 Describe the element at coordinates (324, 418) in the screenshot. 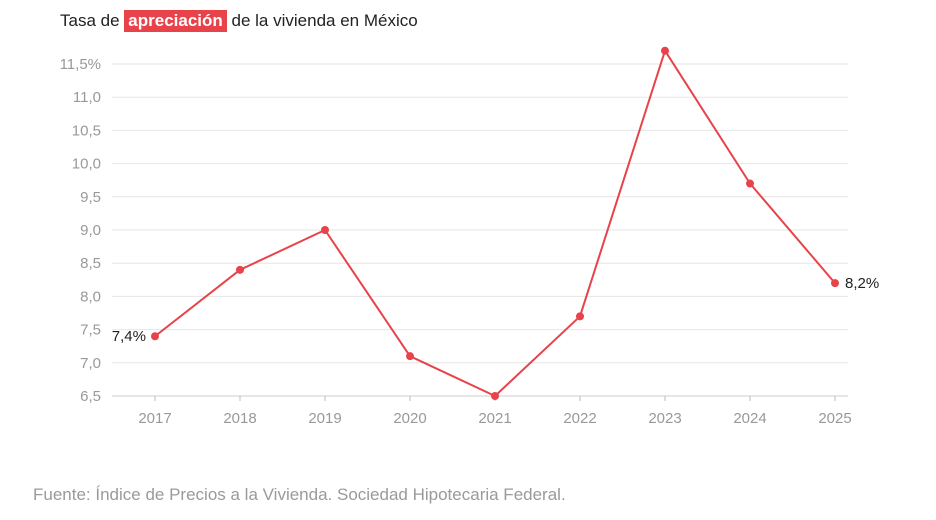

I see `x-tick-label: 2019` at that location.